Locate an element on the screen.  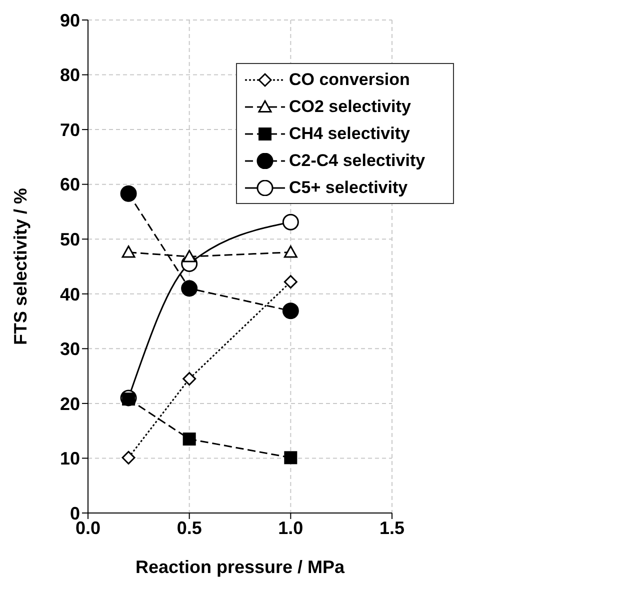
x-tick-label: 0.5 is located at coordinates (189, 528).